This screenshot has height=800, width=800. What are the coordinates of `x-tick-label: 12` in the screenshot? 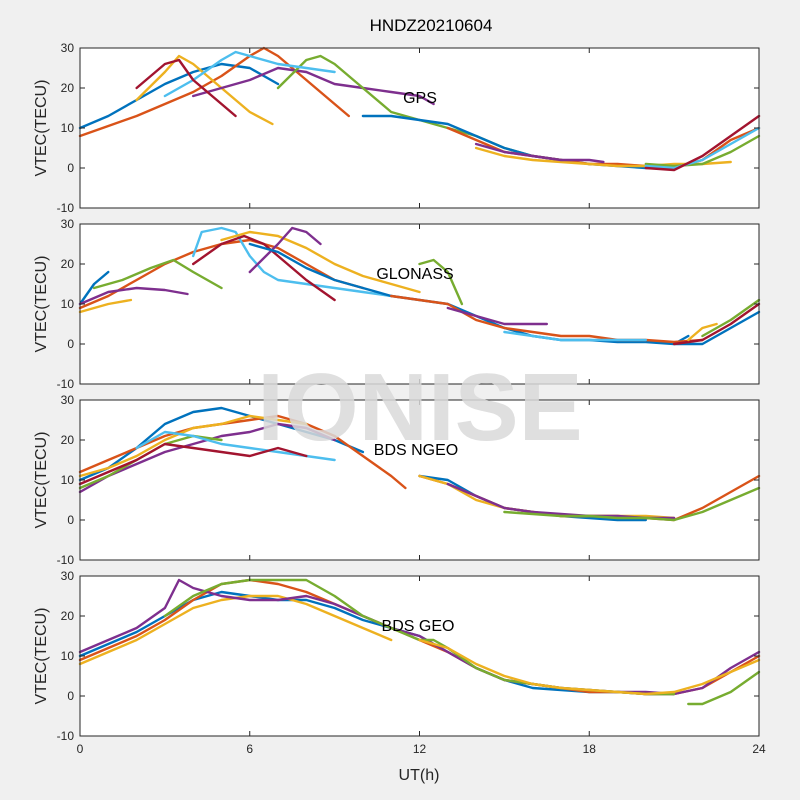 It's located at (420, 749).